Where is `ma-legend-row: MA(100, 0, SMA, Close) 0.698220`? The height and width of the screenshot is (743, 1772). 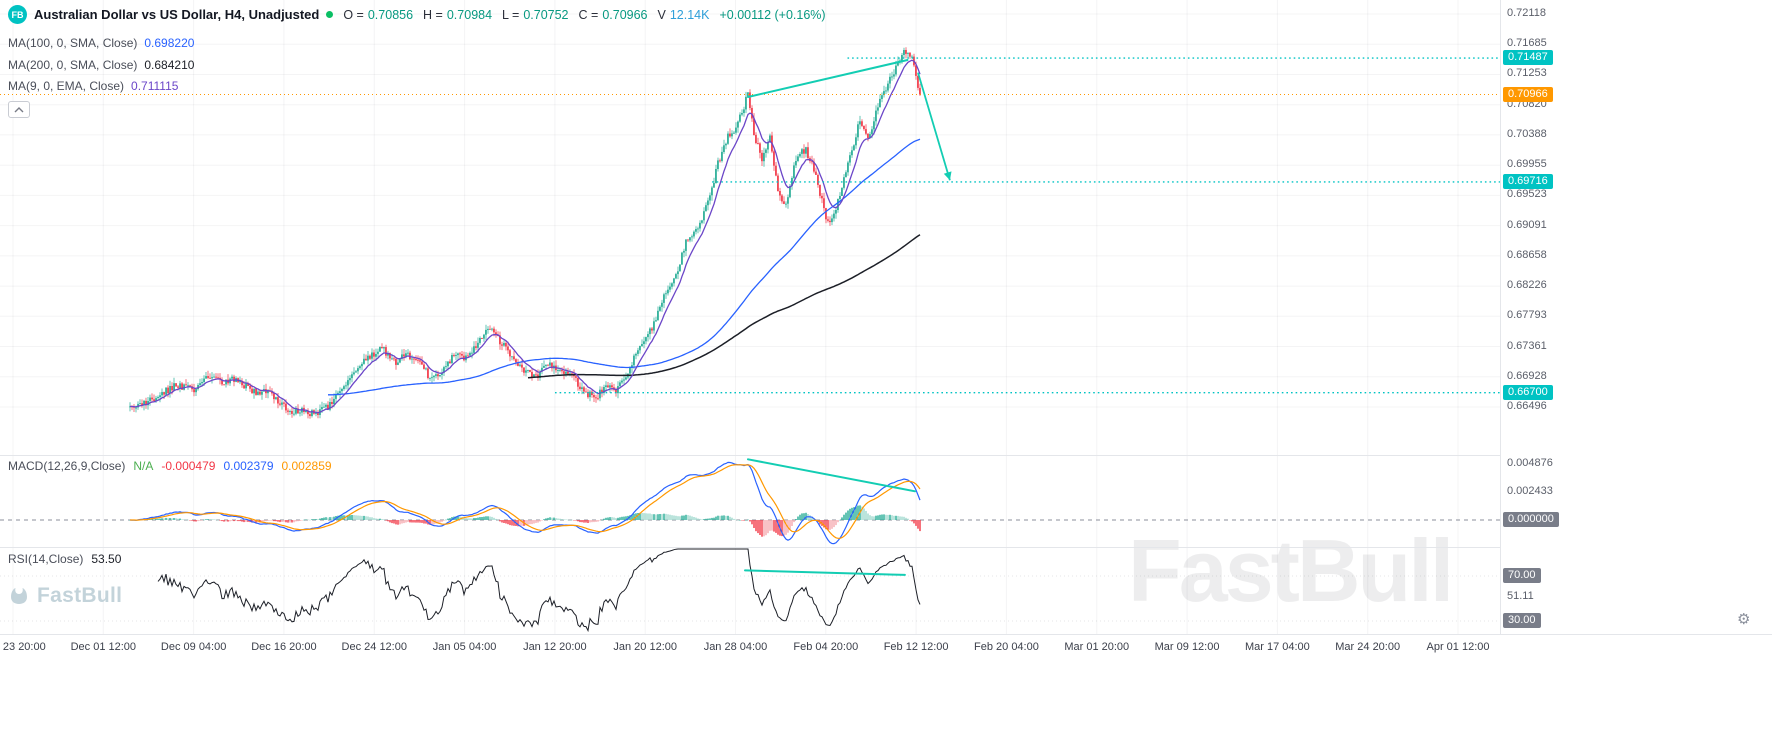
ma-legend-row: MA(100, 0, SMA, Close) 0.698220 is located at coordinates (101, 43).